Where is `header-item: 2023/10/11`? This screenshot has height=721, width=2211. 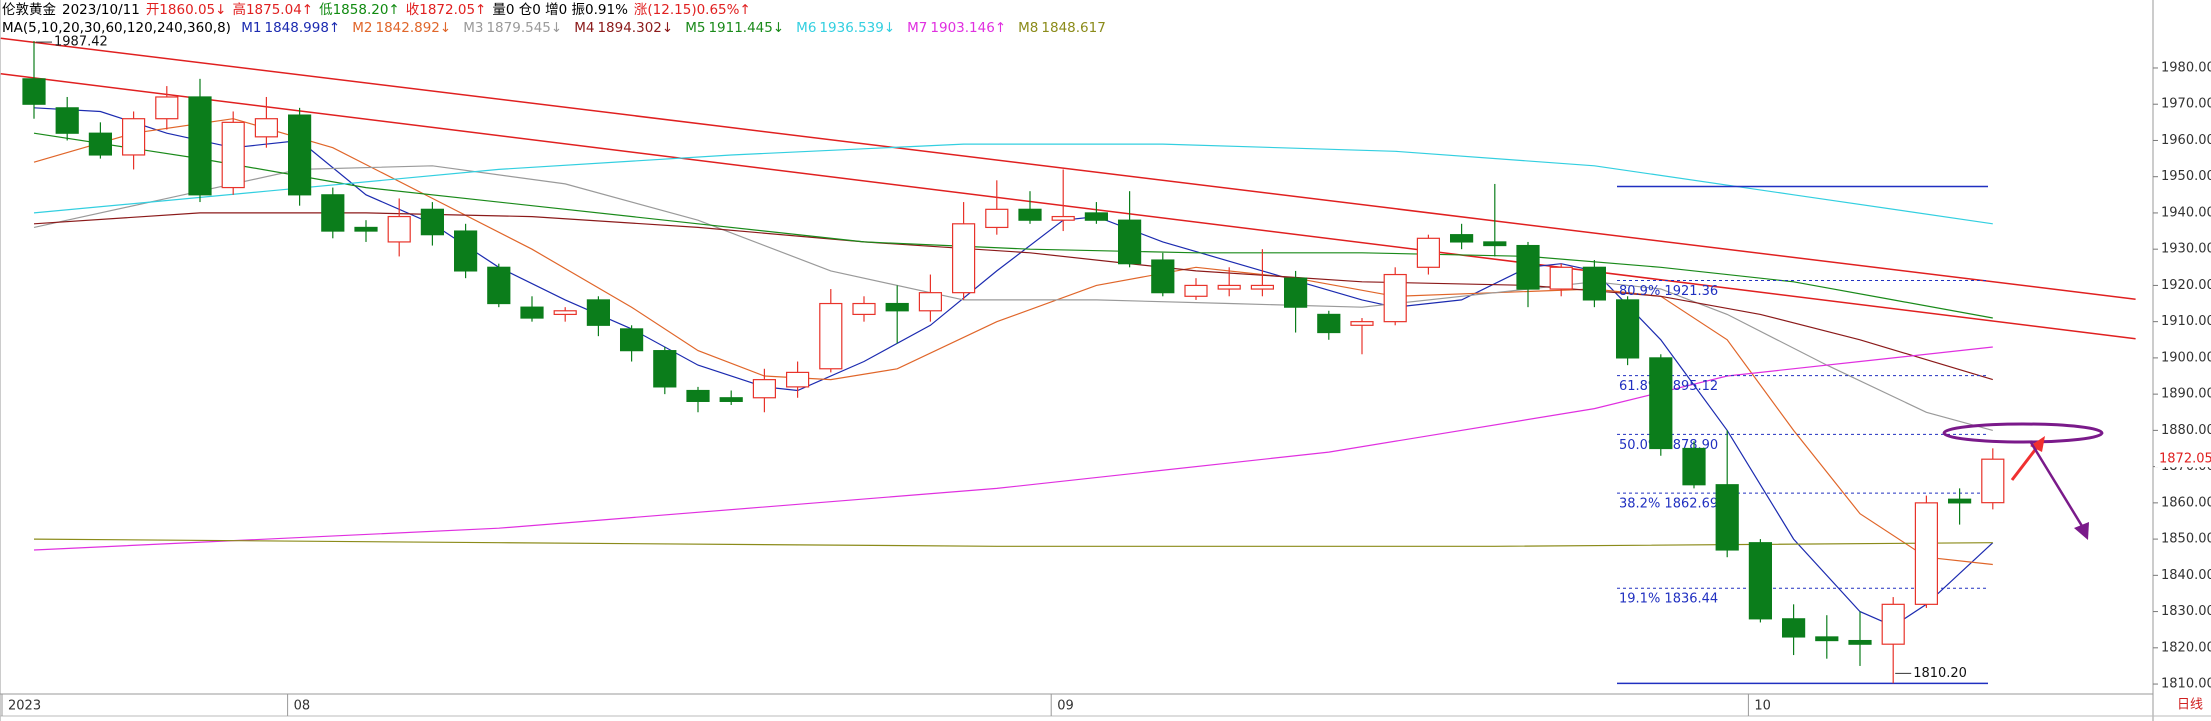 header-item: 2023/10/11 is located at coordinates (101, 10).